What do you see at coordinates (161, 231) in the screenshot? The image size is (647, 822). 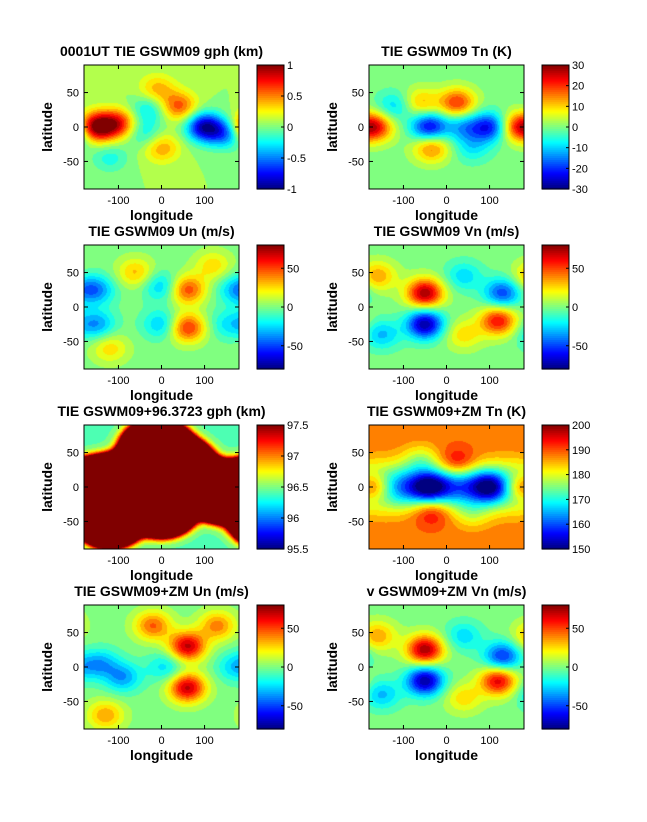 I see `chart-title: TIE GSWM09 Un (m/s)` at bounding box center [161, 231].